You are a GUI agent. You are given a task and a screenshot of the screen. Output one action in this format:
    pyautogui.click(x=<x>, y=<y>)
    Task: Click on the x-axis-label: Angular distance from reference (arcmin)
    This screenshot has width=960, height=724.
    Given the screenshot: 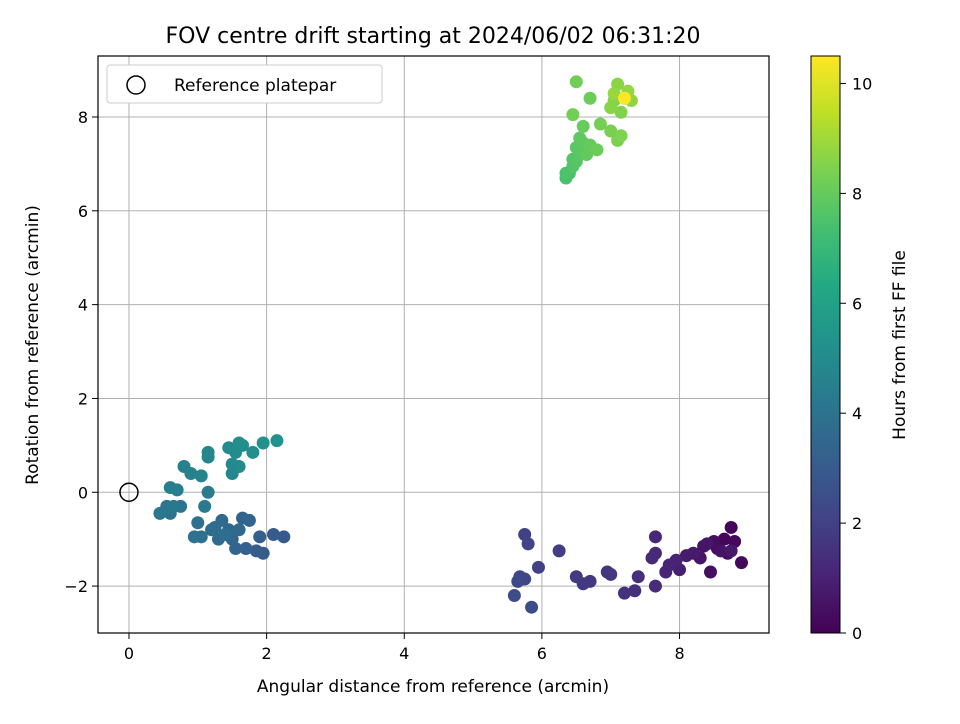 What is the action you would take?
    pyautogui.click(x=433, y=687)
    